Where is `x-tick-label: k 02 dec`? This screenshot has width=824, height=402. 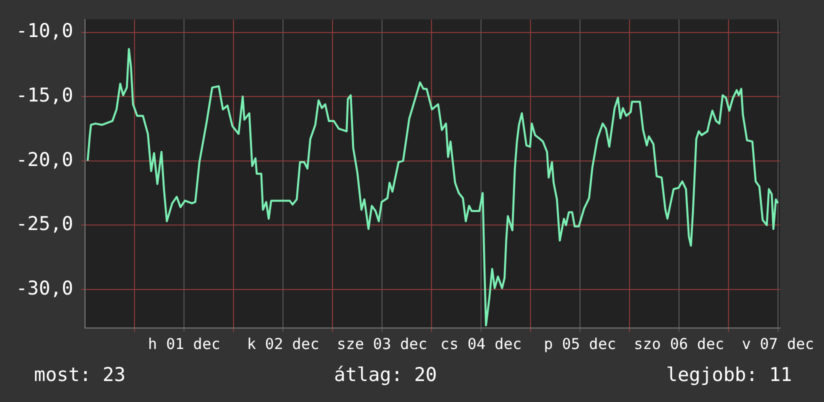
x-tick-label: k 02 dec is located at coordinates (283, 343).